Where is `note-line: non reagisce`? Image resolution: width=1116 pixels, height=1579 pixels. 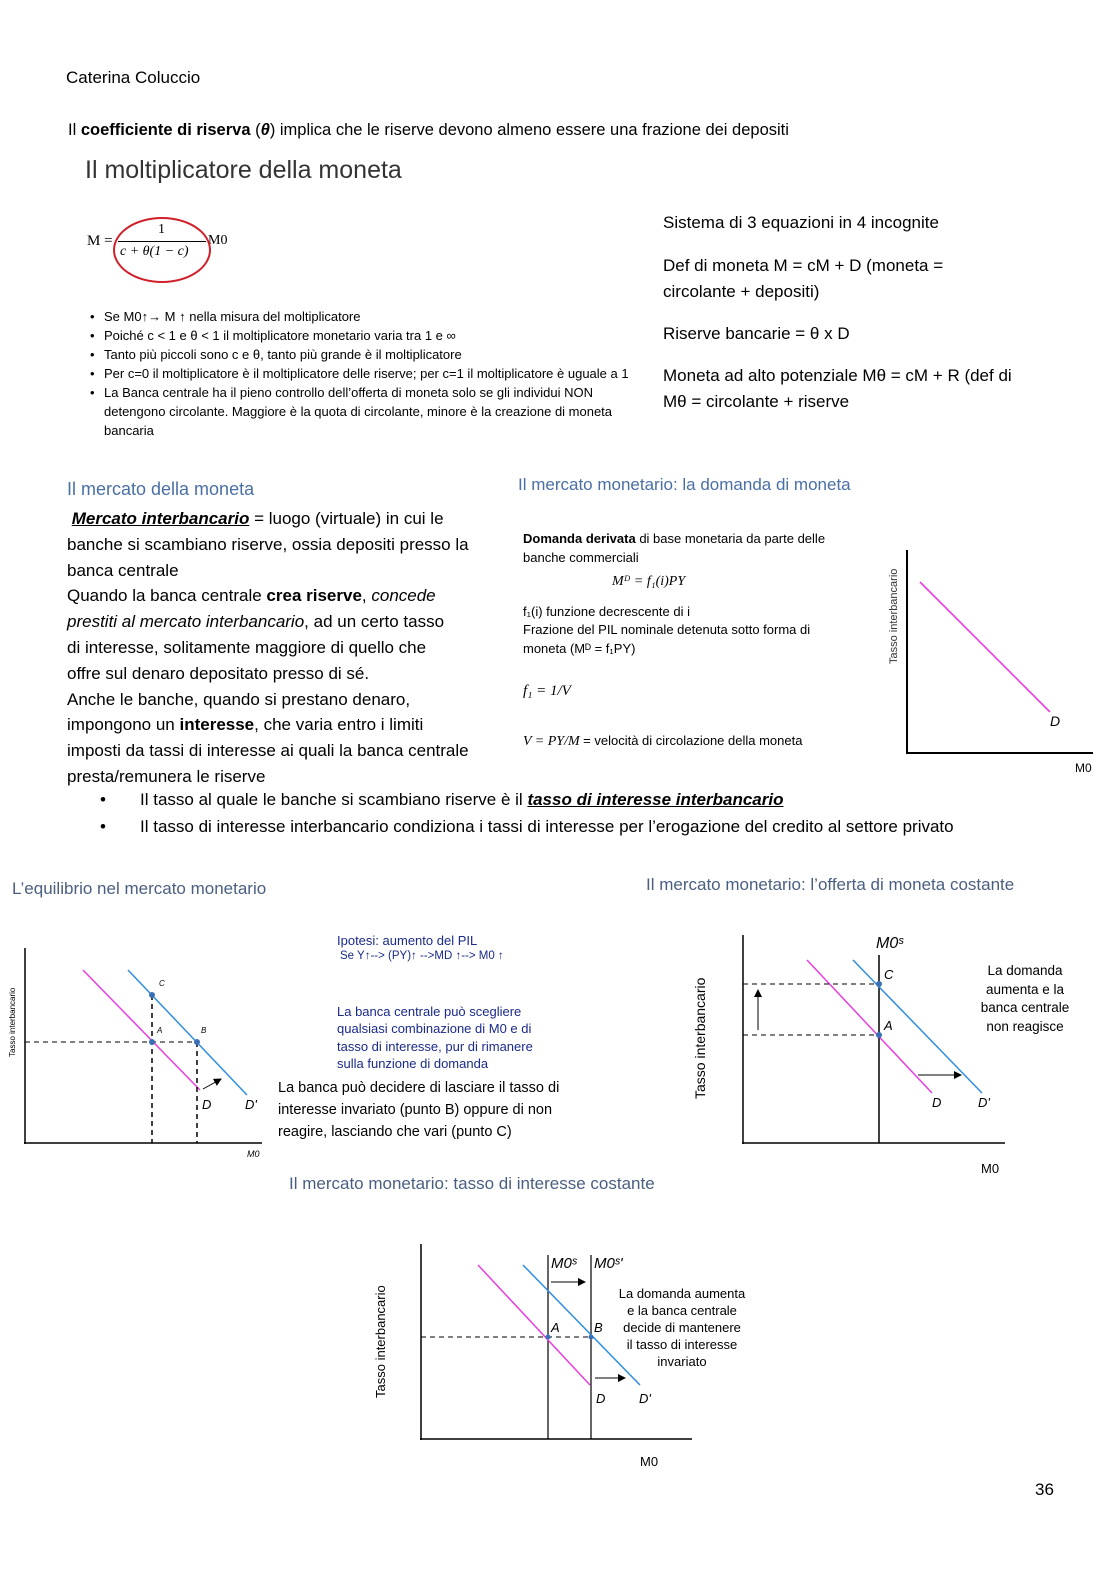 note-line: non reagisce is located at coordinates (1024, 1026).